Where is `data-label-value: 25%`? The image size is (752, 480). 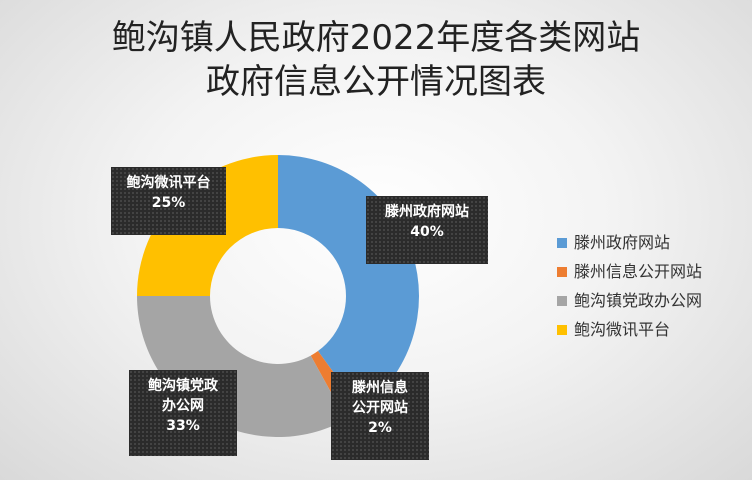
data-label-value: 25% is located at coordinates (168, 203).